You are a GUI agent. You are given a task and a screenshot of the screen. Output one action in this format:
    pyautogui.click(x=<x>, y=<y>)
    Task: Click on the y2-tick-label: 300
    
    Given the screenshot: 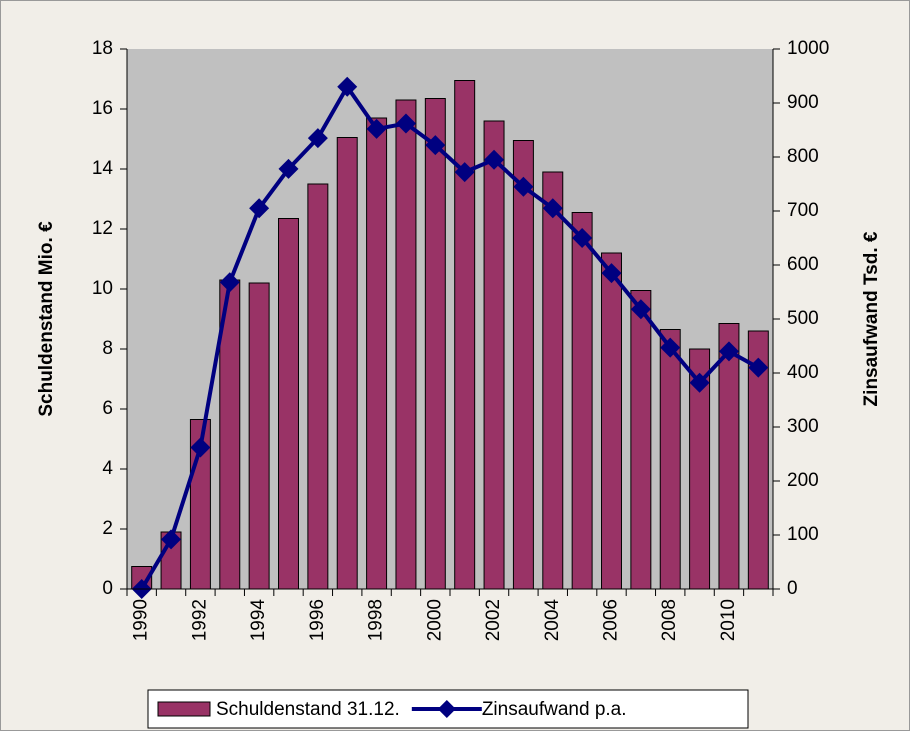 What is the action you would take?
    pyautogui.click(x=803, y=426)
    